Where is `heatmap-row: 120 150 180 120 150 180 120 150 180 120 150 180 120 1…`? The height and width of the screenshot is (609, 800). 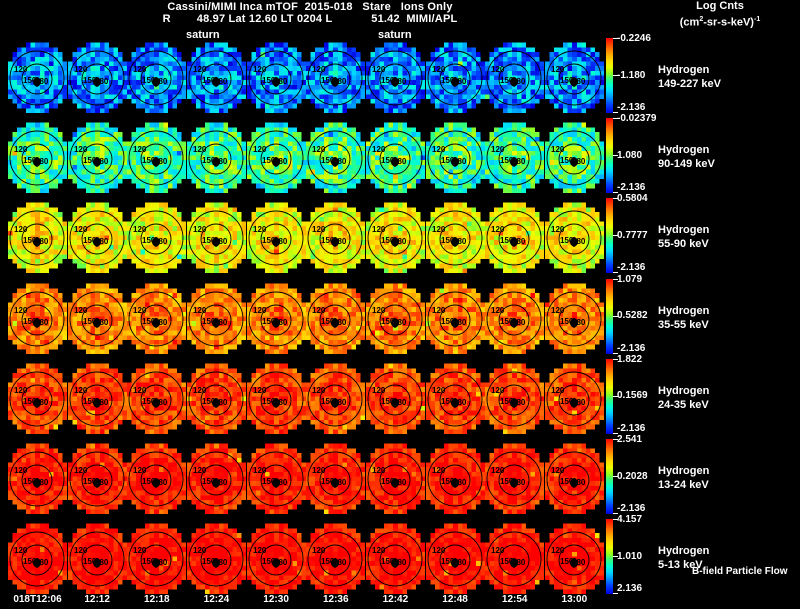
heatmap-row: 120 150 180 120 150 180 120 150 180 120 150 180 120 1… is located at coordinates (306, 75).